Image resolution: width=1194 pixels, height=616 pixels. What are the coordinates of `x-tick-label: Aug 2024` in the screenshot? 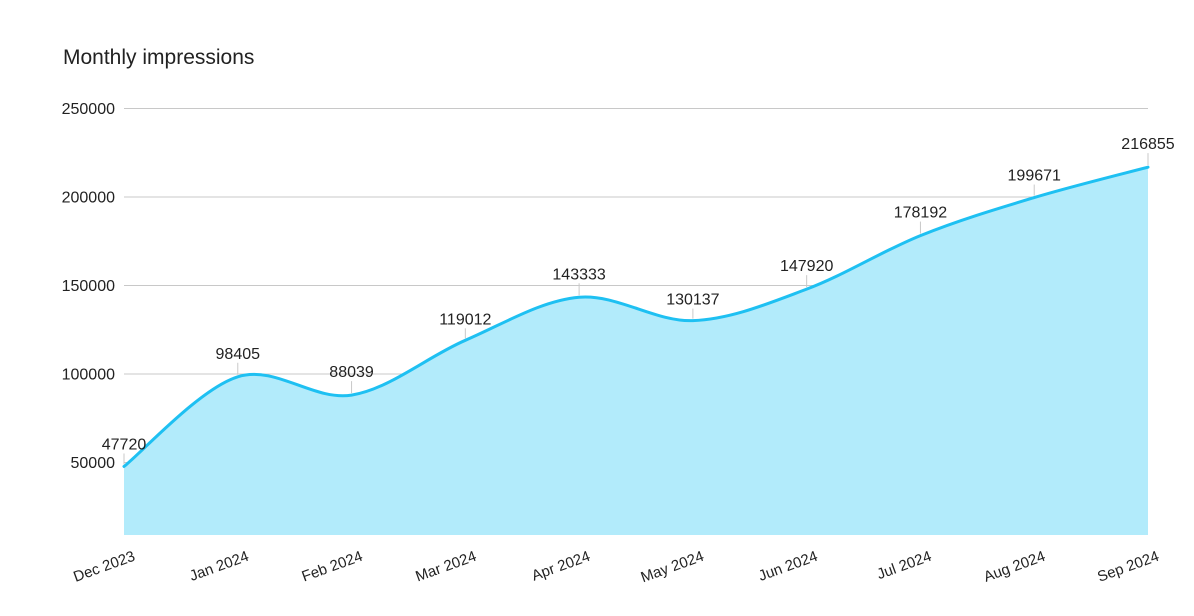 It's located at (1014, 567).